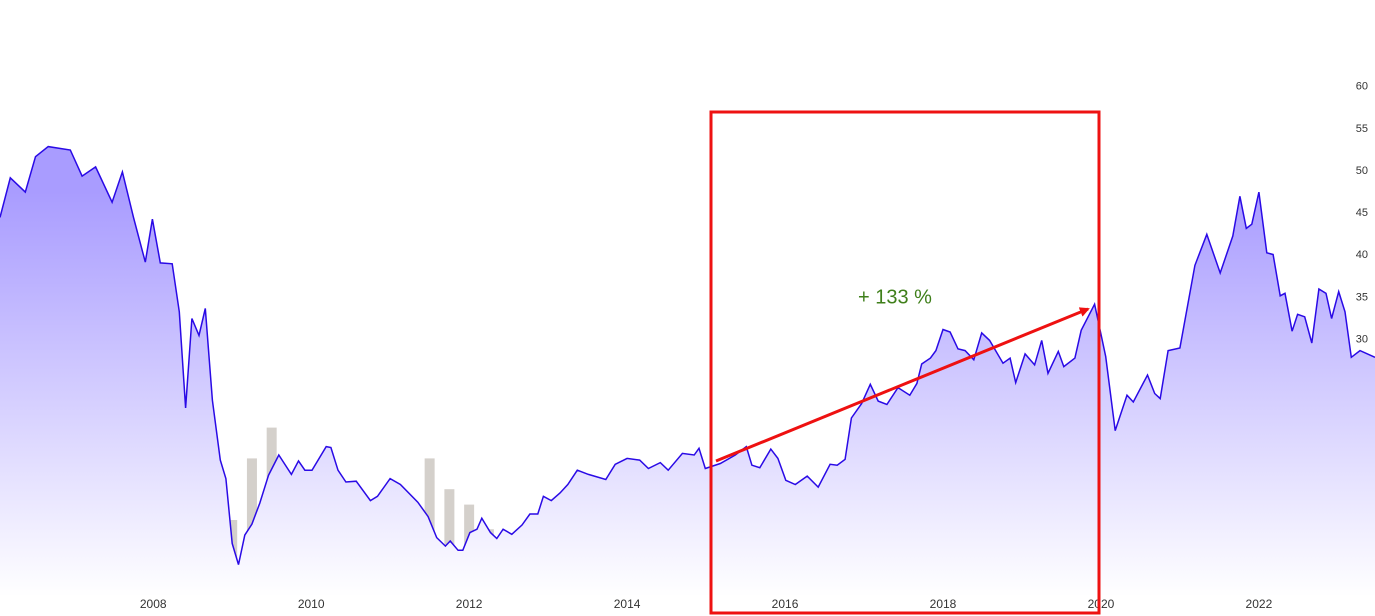 This screenshot has width=1375, height=616. I want to click on y-tick-label: 30, so click(1362, 340).